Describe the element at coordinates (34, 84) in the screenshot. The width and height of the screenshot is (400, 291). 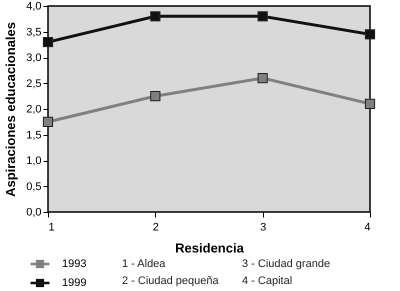
I see `y-tick-label: 2,5` at that location.